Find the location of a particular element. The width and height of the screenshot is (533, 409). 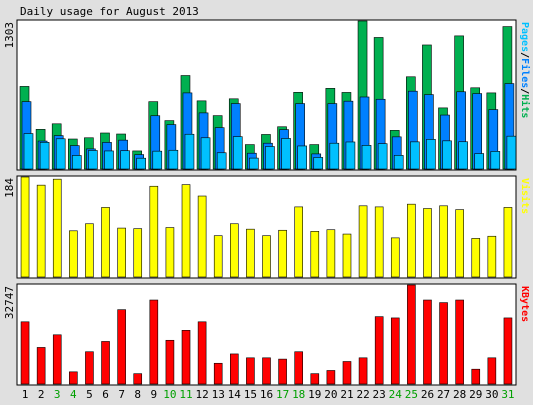

x-tick-label: 16 is located at coordinates (266, 394).